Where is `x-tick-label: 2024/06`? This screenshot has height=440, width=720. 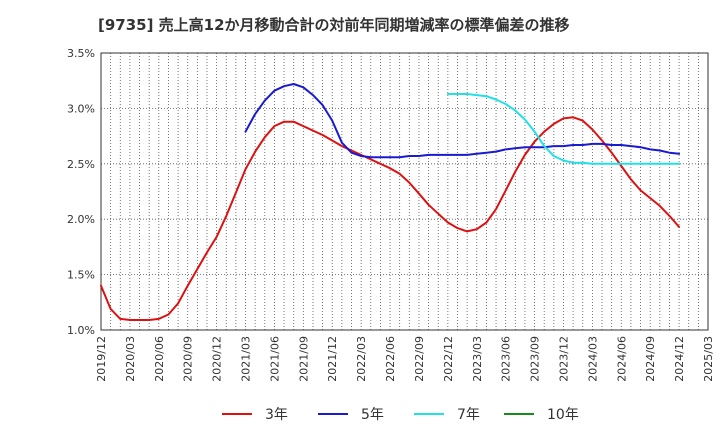
x-tick-label: 2024/06 is located at coordinates (621, 359).